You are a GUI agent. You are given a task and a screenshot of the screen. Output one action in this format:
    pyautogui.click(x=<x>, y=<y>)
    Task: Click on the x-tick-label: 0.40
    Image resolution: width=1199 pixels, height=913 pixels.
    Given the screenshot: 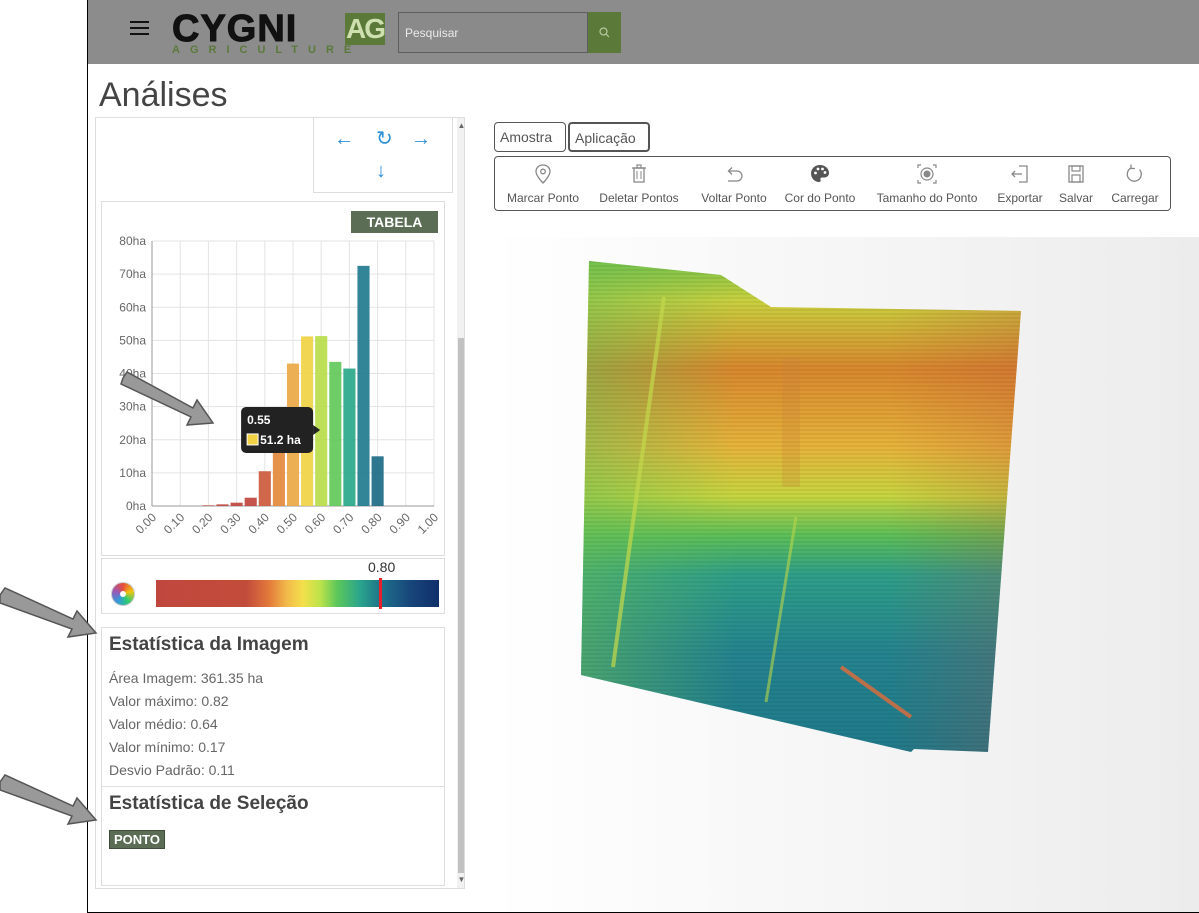 What is the action you would take?
    pyautogui.click(x=259, y=523)
    